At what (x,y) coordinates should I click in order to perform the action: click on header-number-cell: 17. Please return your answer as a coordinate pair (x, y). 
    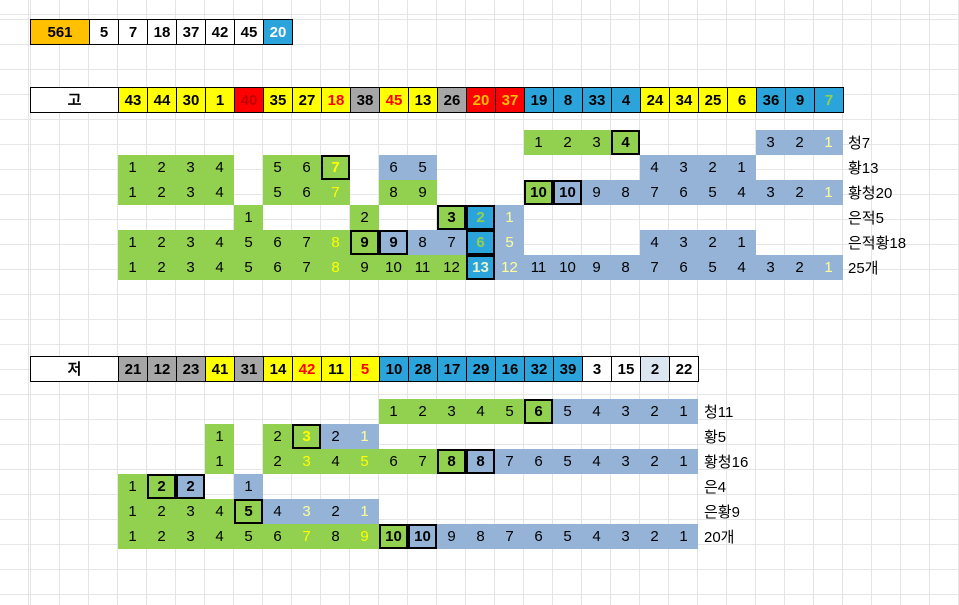
    Looking at the image, I should click on (452, 369).